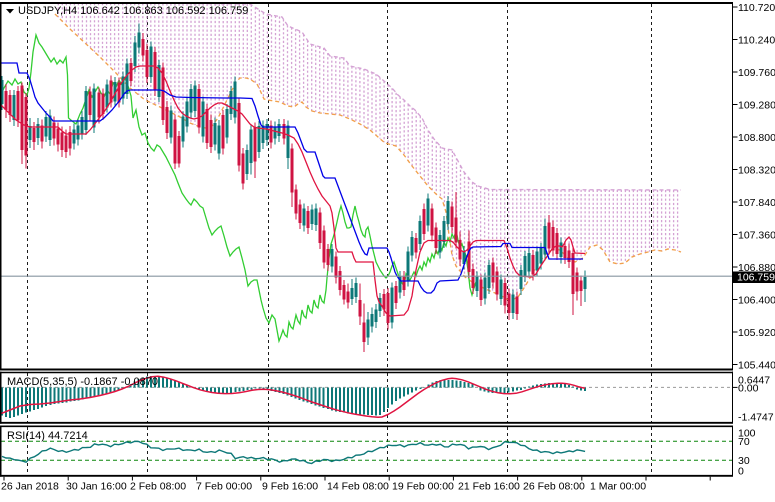 The image size is (775, 502). I want to click on svg-text: 106.880, so click(756, 268).